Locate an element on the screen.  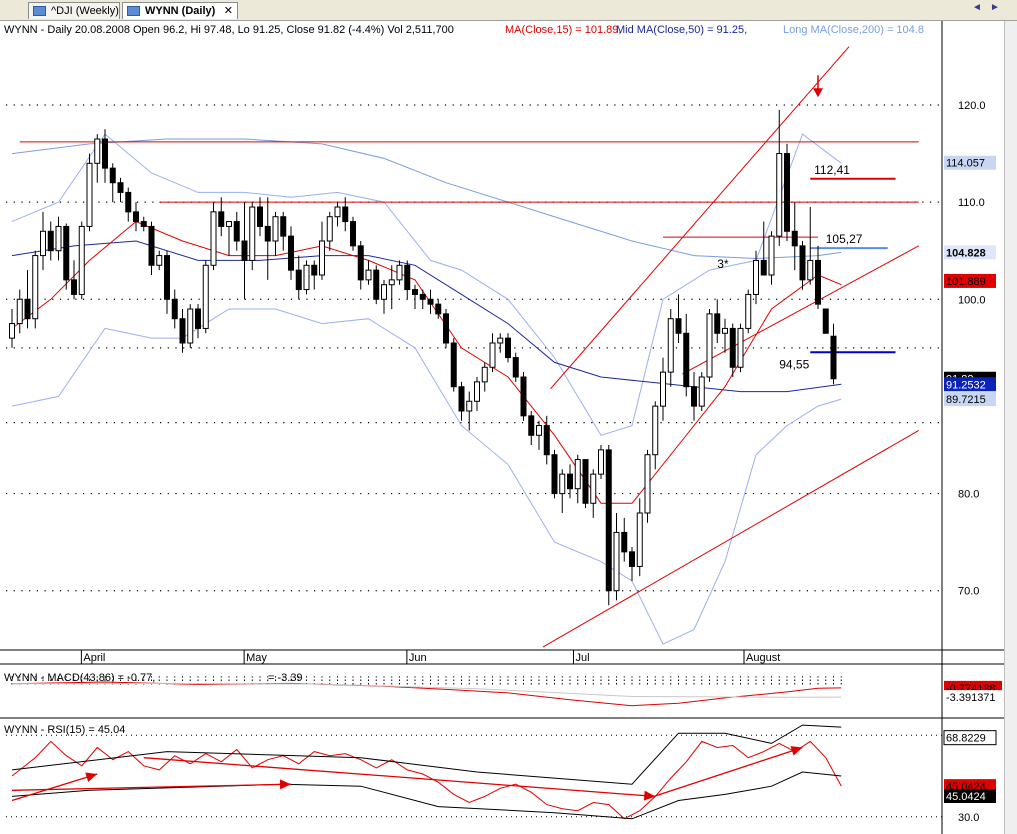
tab-wynn-daily: WYNN (Daily) ✕ is located at coordinates (180, 10).